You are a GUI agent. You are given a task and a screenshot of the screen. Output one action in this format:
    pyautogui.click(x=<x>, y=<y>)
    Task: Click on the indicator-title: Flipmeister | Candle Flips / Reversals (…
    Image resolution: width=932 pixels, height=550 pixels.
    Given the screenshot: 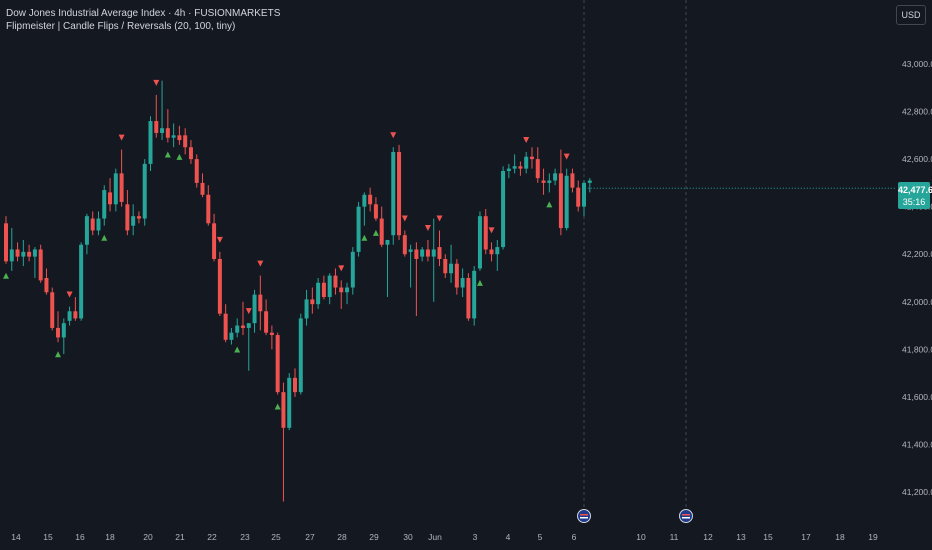 What is the action you would take?
    pyautogui.click(x=121, y=26)
    